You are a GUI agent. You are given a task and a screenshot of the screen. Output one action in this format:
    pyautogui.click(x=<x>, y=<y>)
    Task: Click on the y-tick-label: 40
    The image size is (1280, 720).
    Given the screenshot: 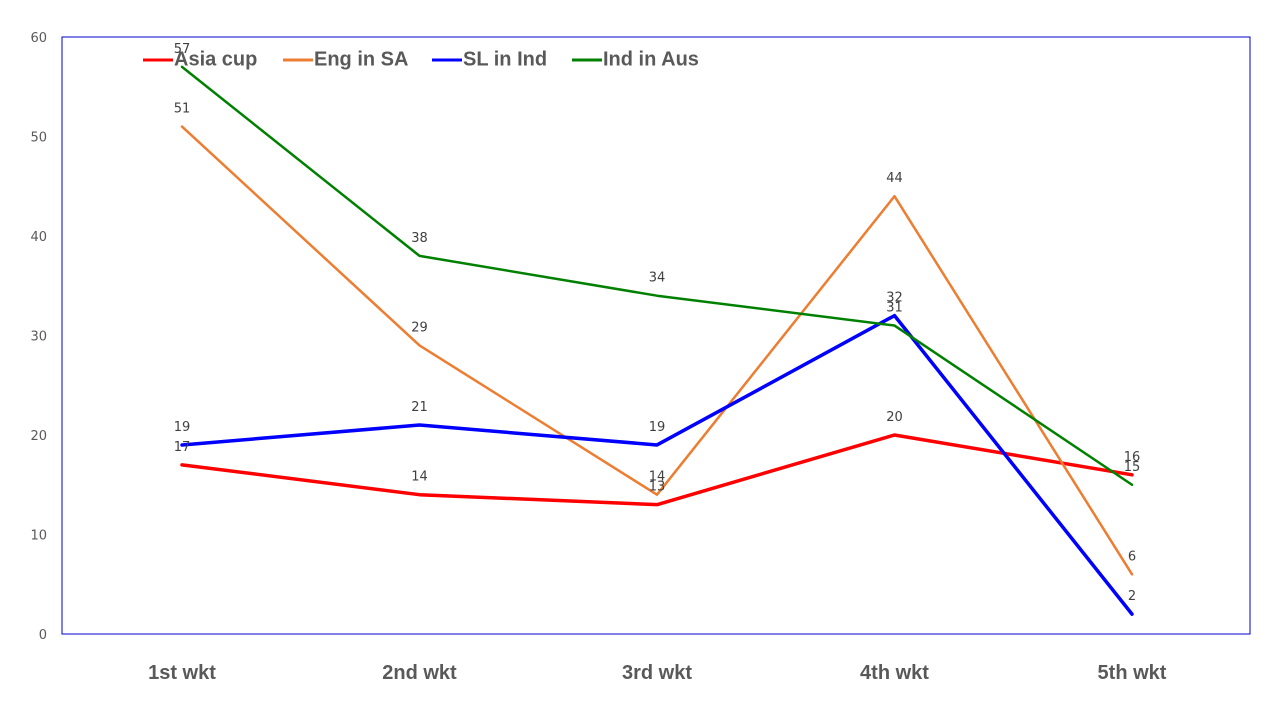 What is the action you would take?
    pyautogui.click(x=38, y=237)
    